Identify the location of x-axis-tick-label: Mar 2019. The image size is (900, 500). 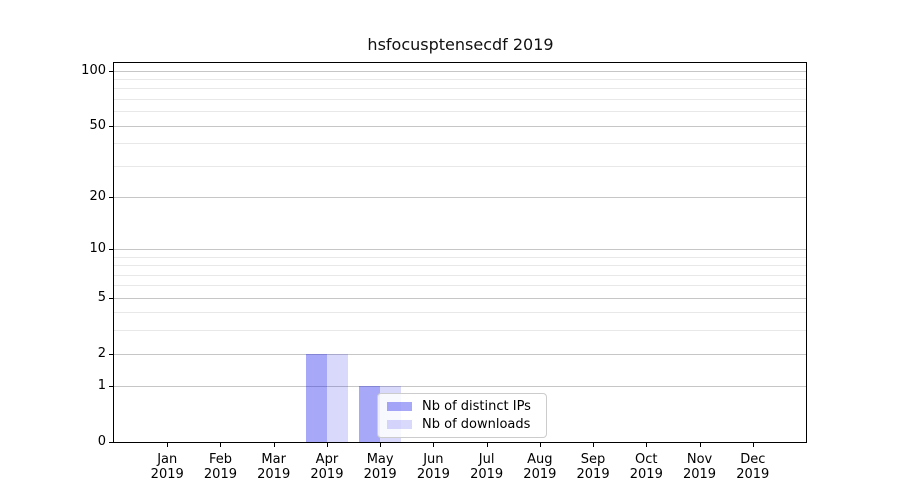
(274, 467).